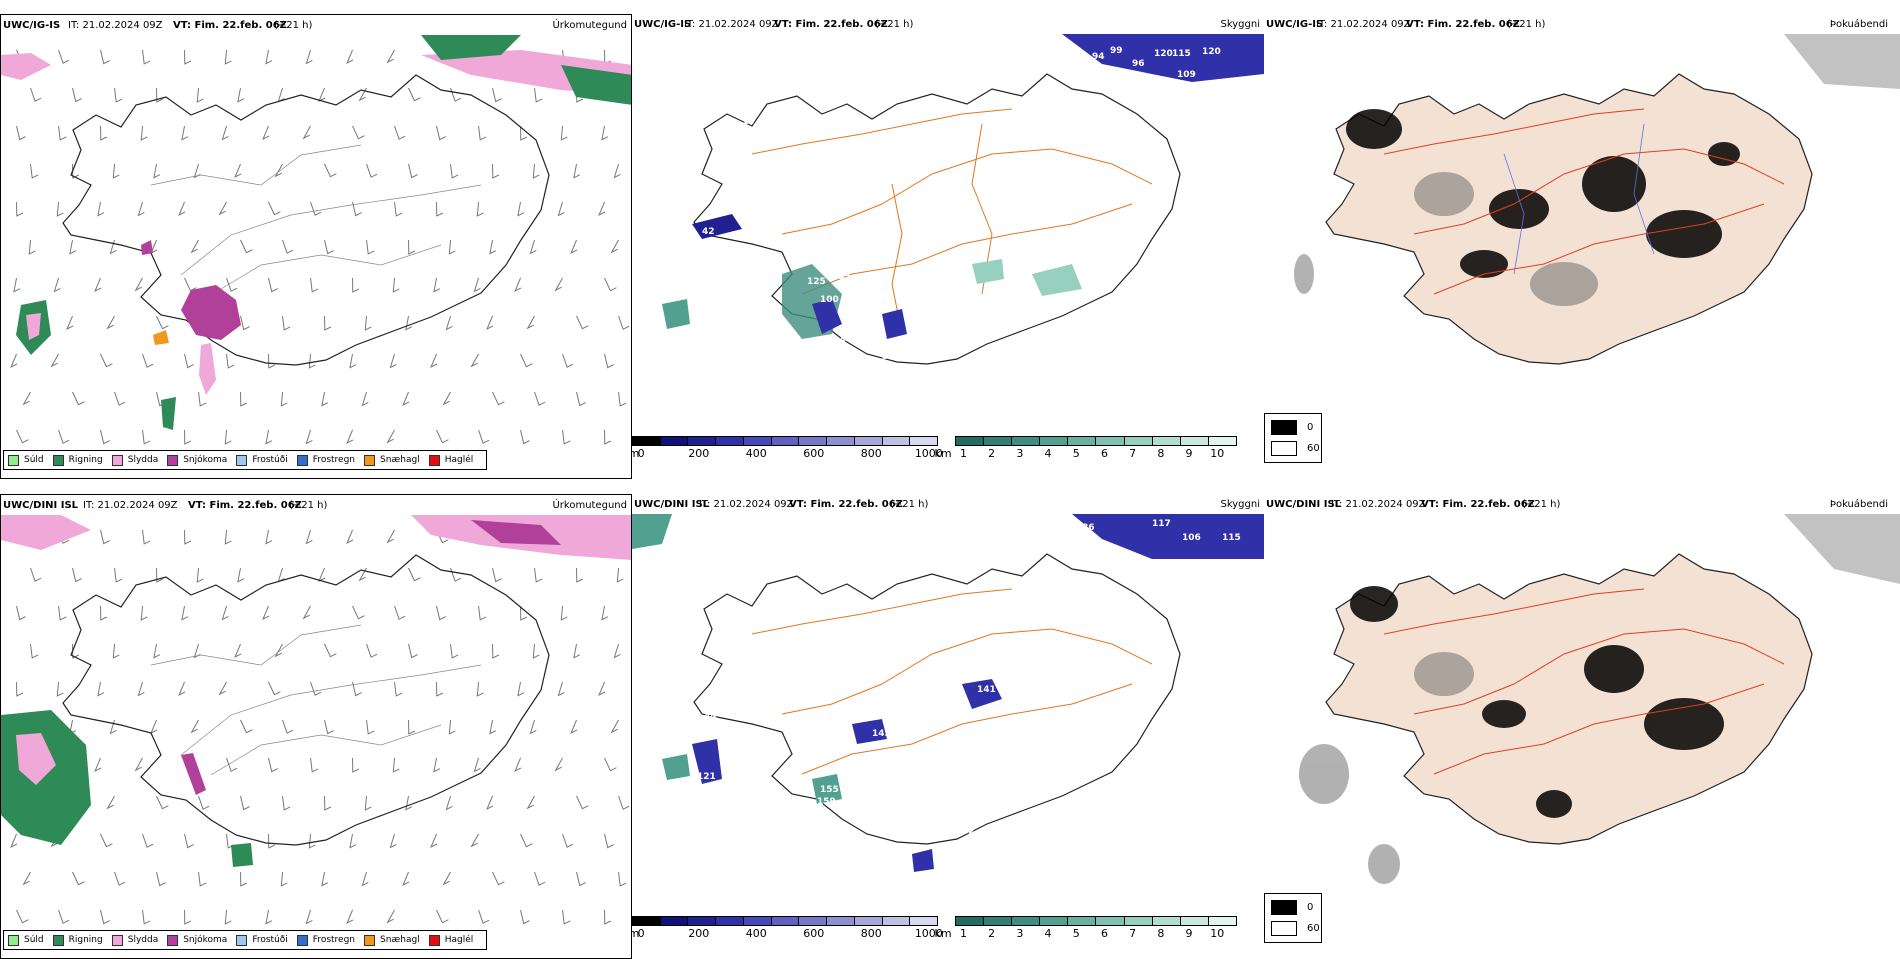 This screenshot has height=959, width=1900. What do you see at coordinates (931, 317) in the screenshot?
I see `cloud-base-label: 119` at bounding box center [931, 317].